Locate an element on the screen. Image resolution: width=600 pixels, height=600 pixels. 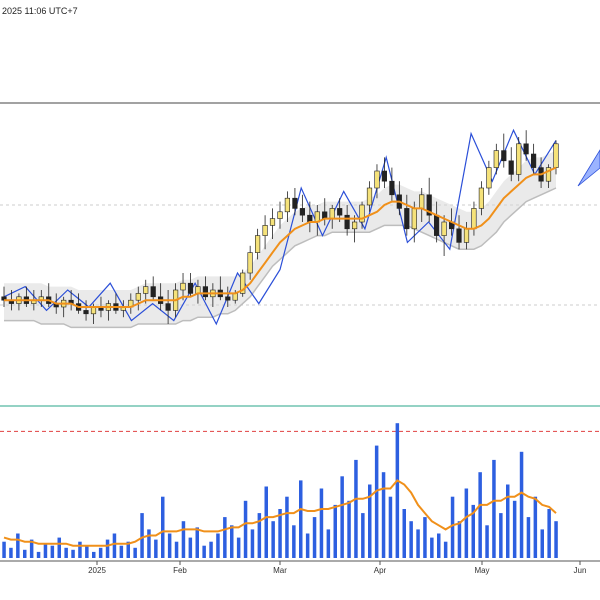
arrow-shape is located at coordinates (588, 168).